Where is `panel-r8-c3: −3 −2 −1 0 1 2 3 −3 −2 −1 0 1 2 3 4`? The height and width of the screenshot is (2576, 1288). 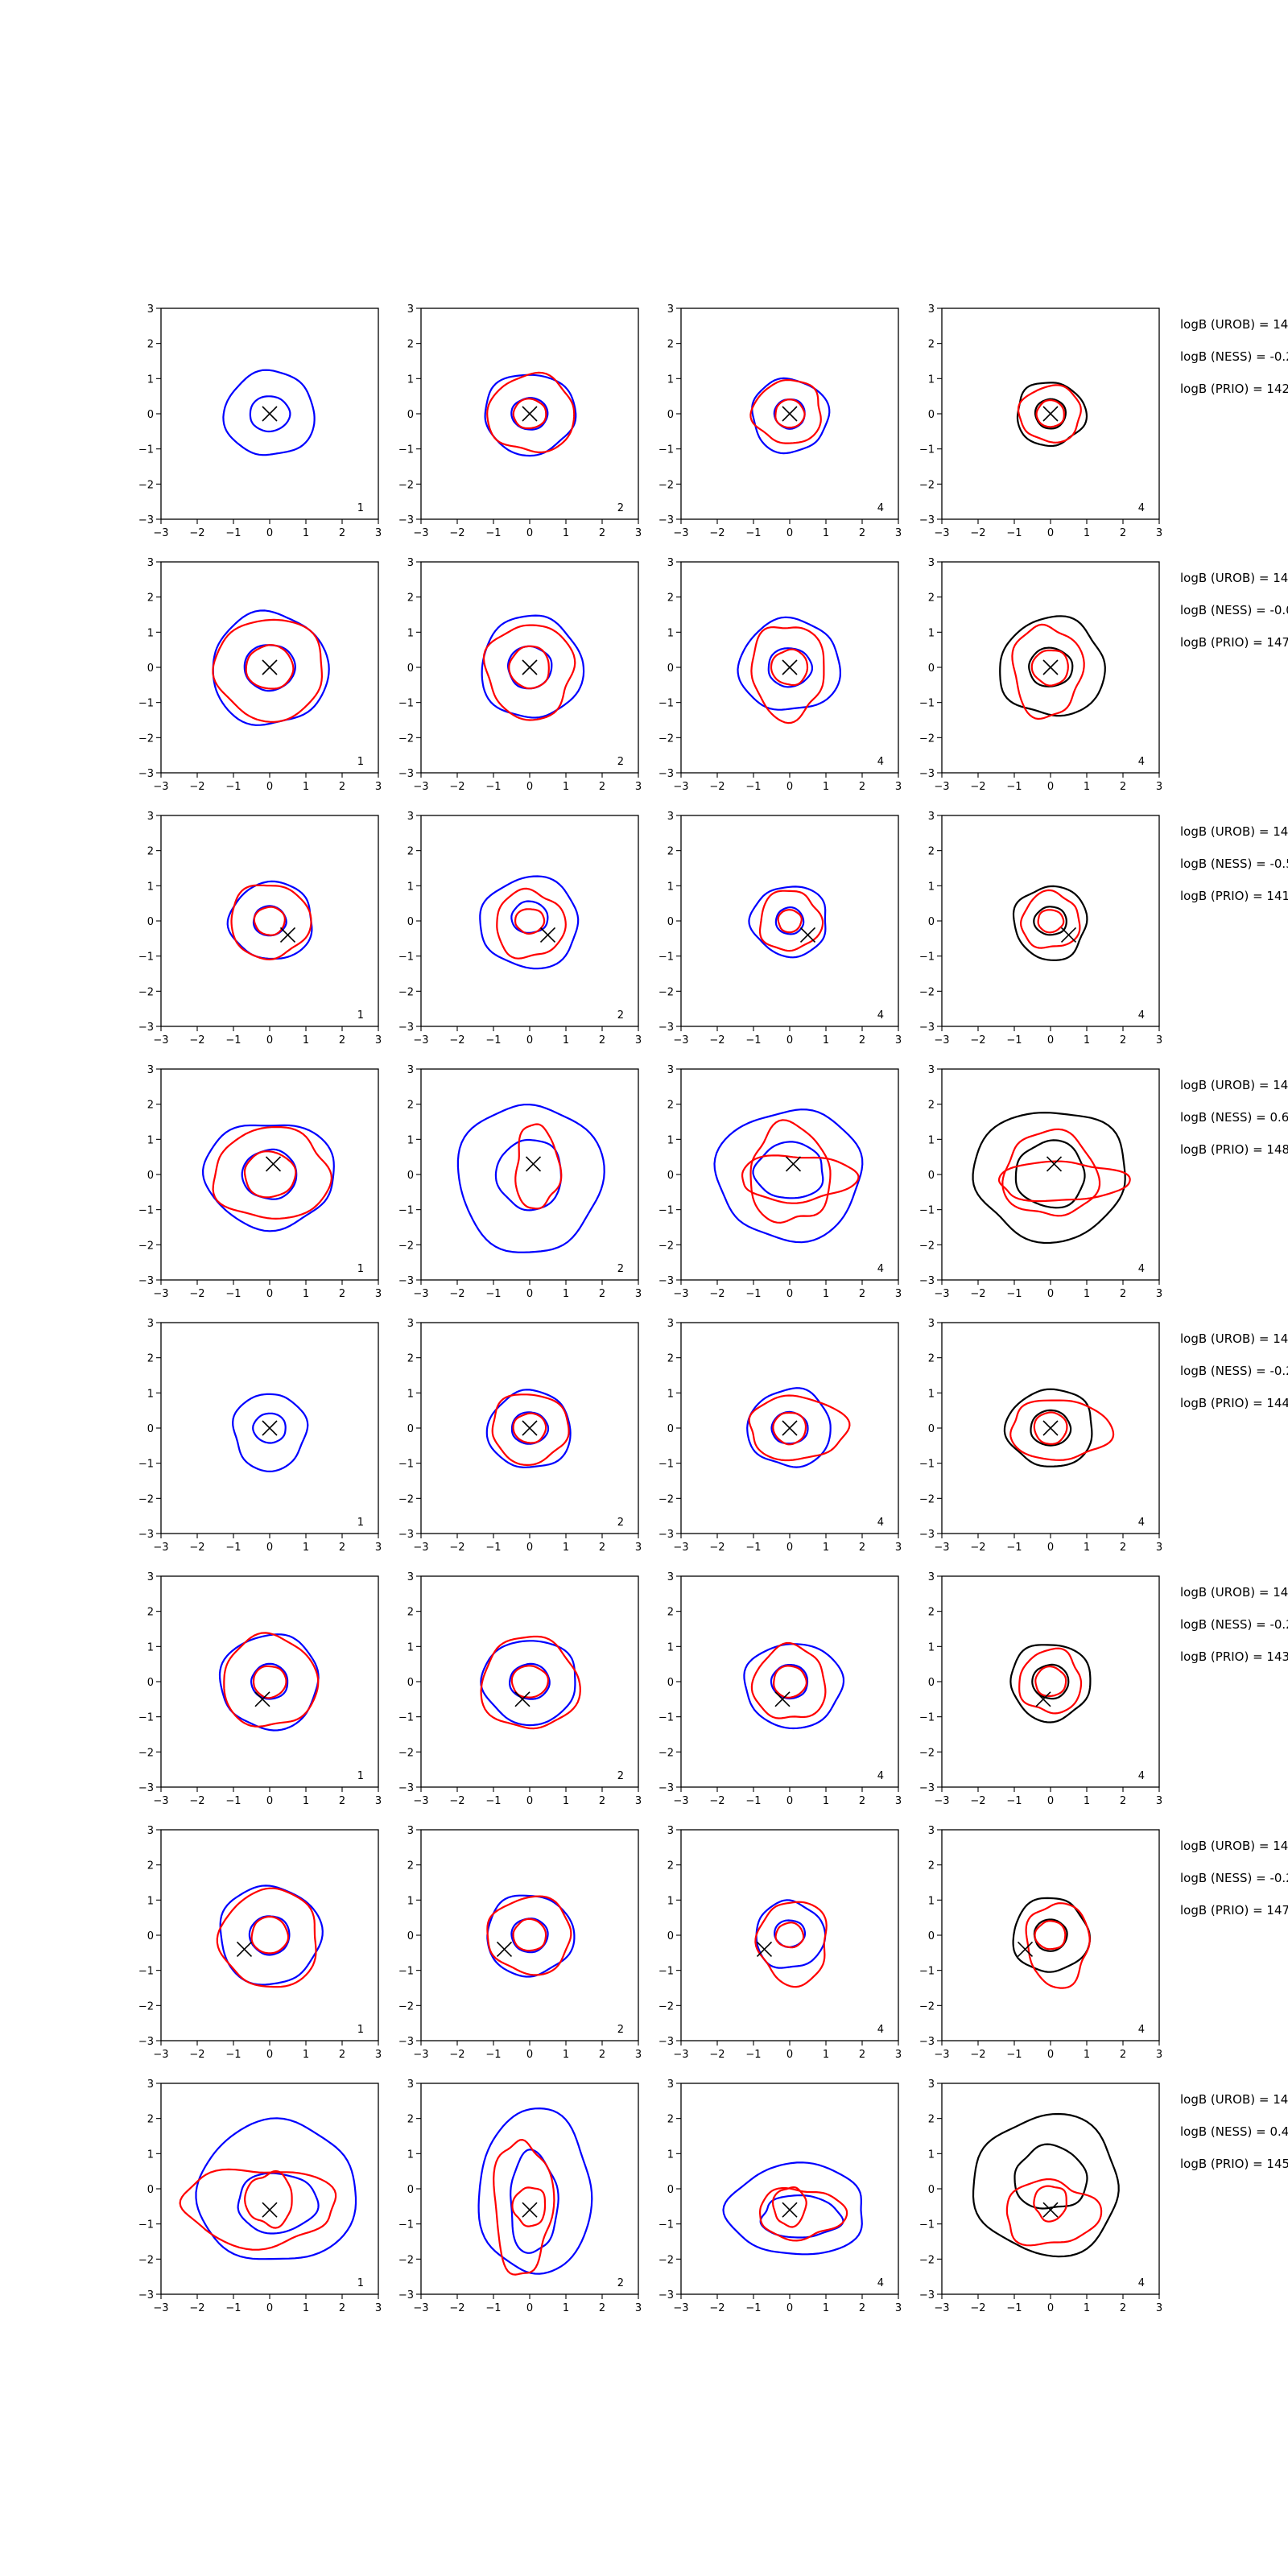 panel-r8-c3: −3 −2 −1 0 1 2 3 −3 −2 −1 0 1 2 3 4 is located at coordinates (780, 2196).